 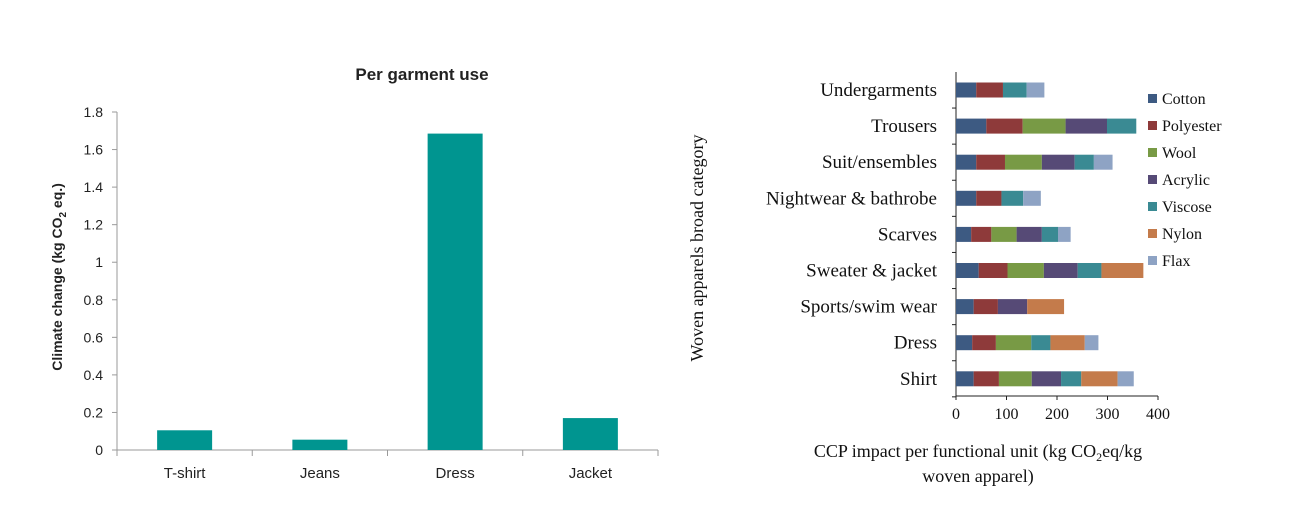 I want to click on right-x-axis-label-line2: woven apparel), so click(x=977, y=476).